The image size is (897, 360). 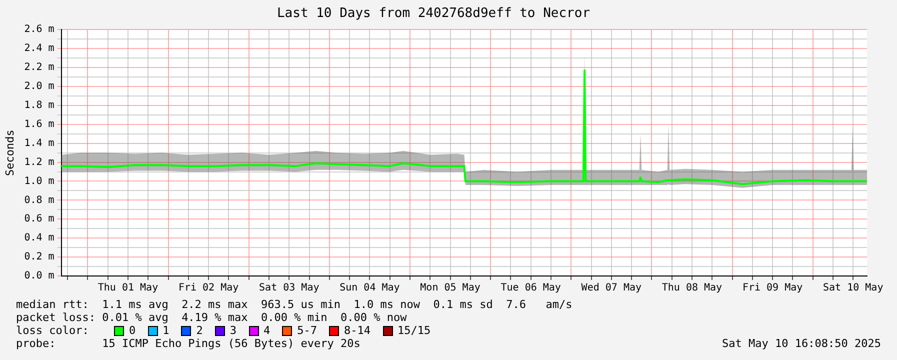 I want to click on y-tick-label: 2.2 m, so click(x=39, y=68).